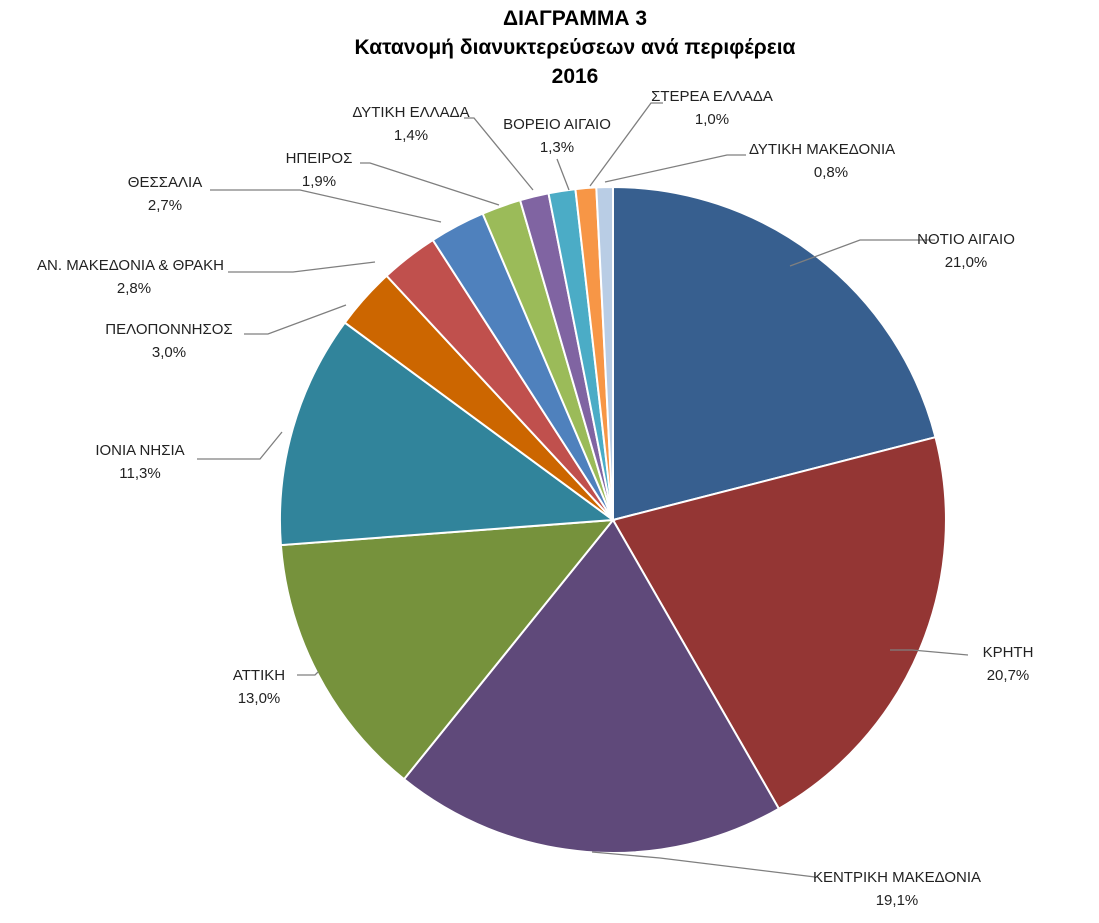 This screenshot has height=923, width=1099. Describe the element at coordinates (319, 158) in the screenshot. I see `slice-label: ΗΠΕΙΡΟΣ` at that location.